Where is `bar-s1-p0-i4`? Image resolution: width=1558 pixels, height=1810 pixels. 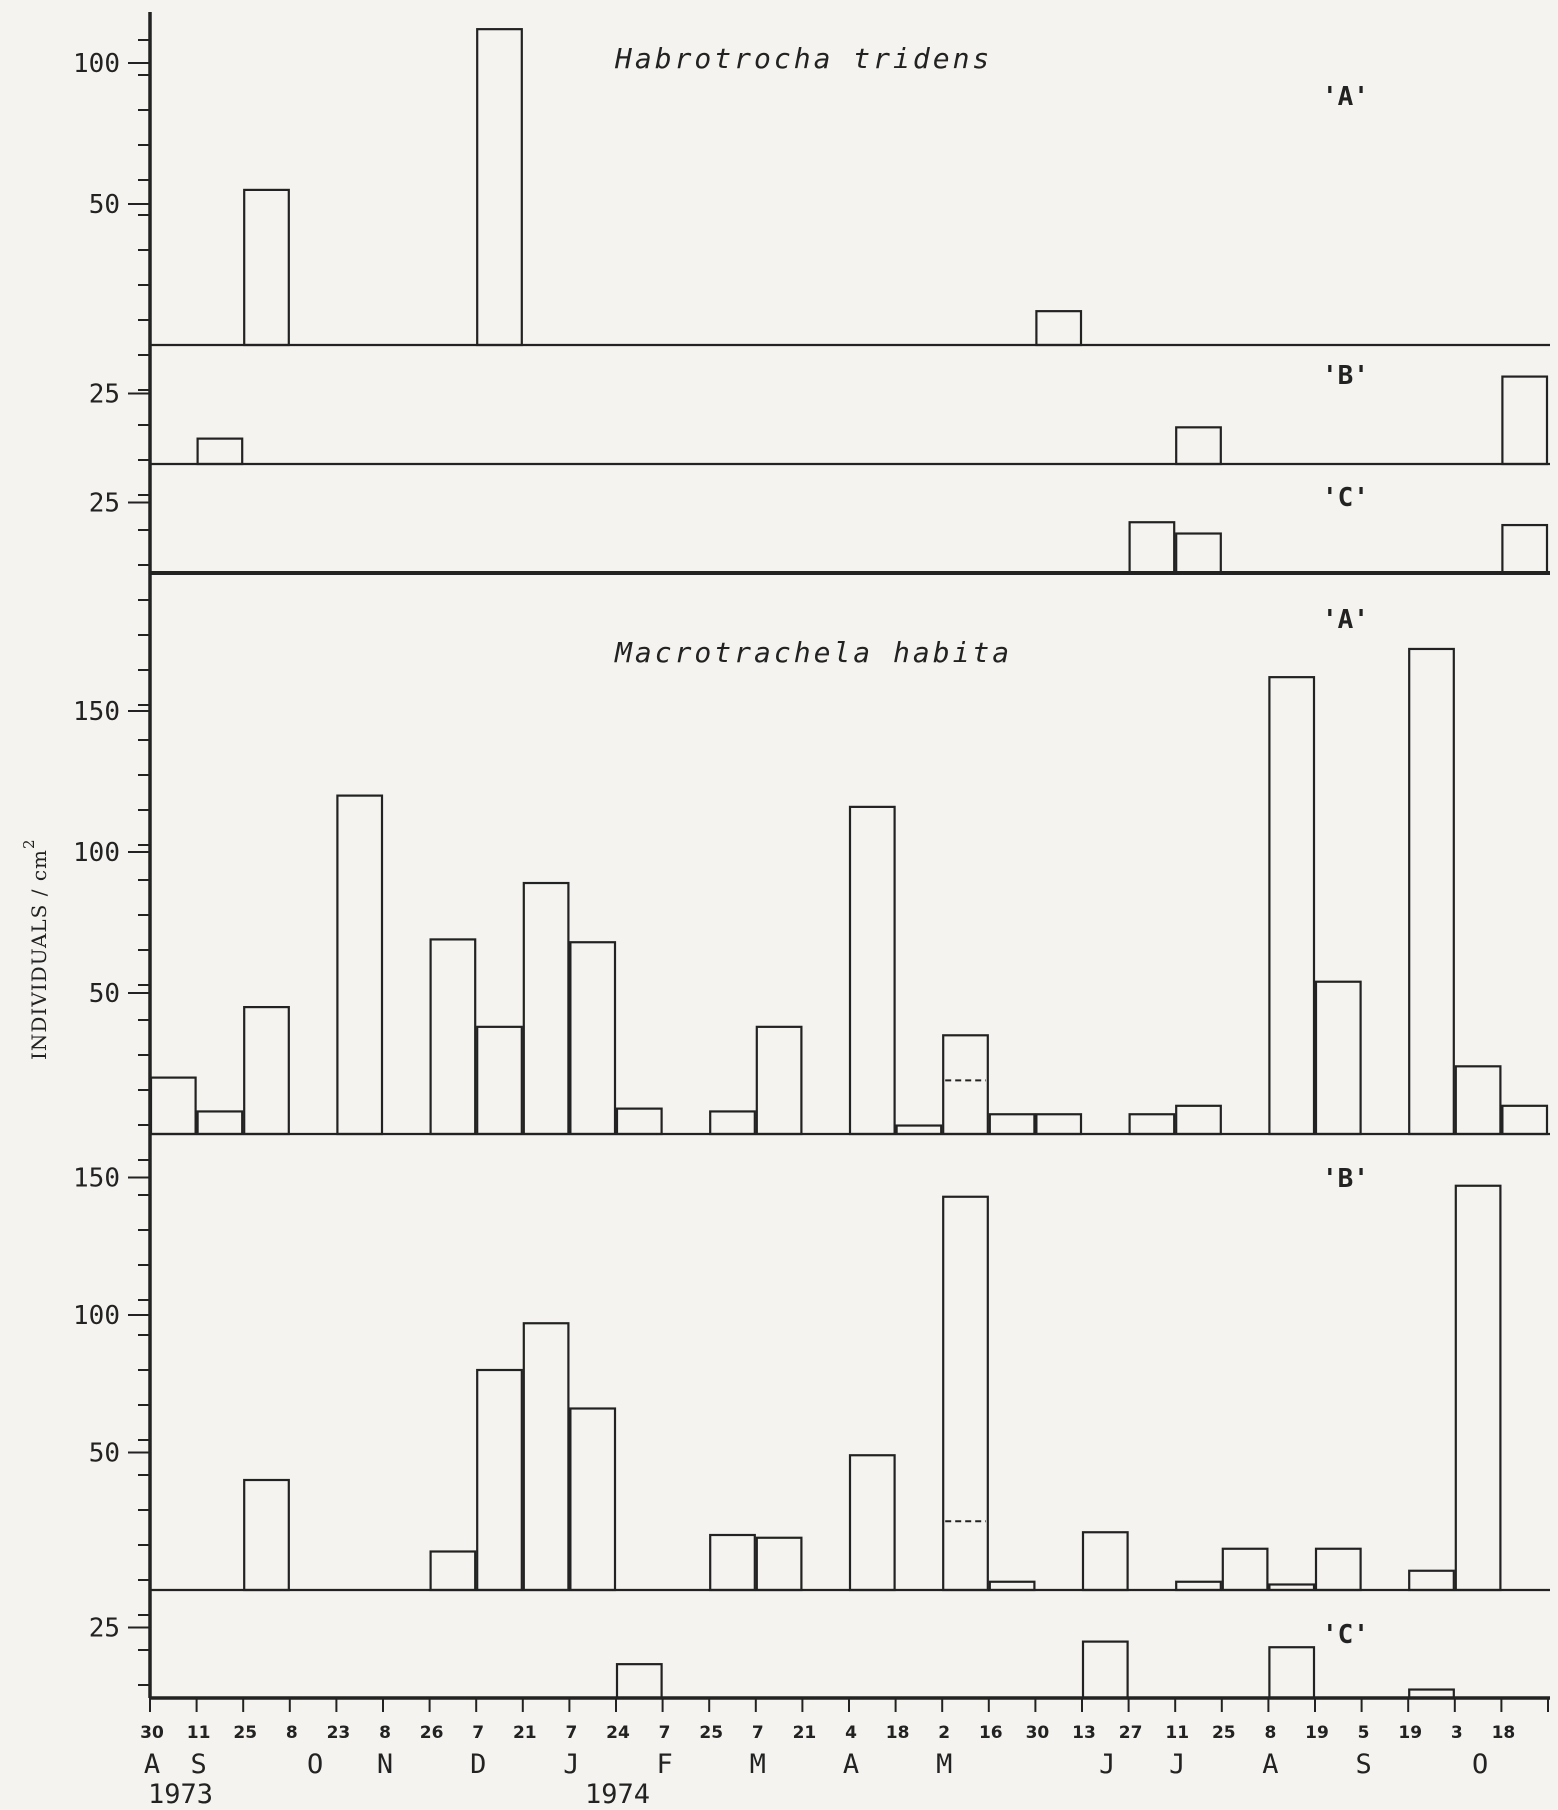
bar-s1-p0-i4 is located at coordinates (360, 965).